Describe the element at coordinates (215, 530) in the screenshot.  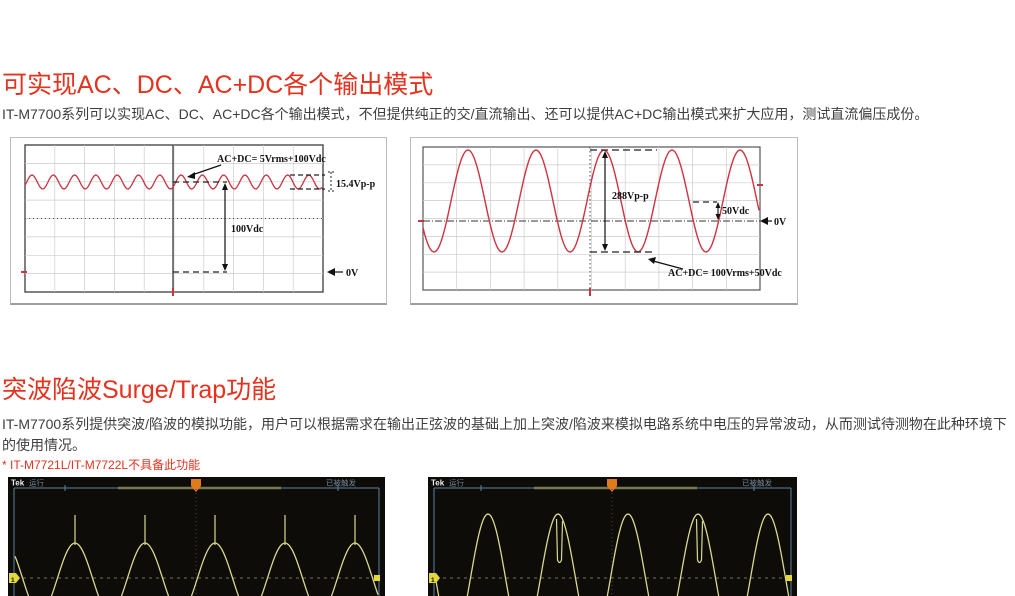
I see `surge-spikes` at that location.